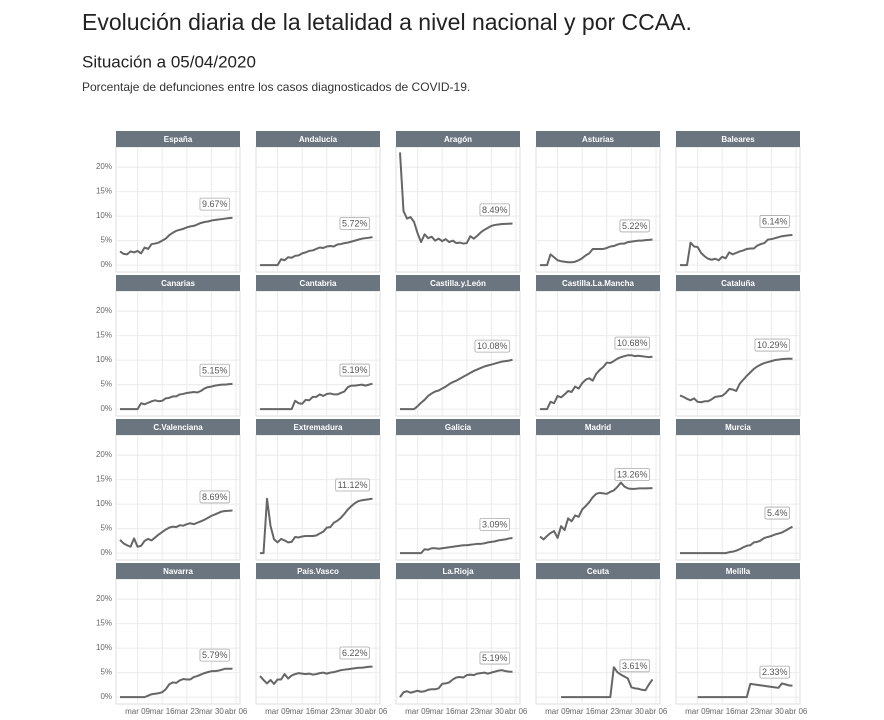 This screenshot has width=884, height=720. Describe the element at coordinates (738, 427) in the screenshot. I see `panel-title: Murcia` at that location.